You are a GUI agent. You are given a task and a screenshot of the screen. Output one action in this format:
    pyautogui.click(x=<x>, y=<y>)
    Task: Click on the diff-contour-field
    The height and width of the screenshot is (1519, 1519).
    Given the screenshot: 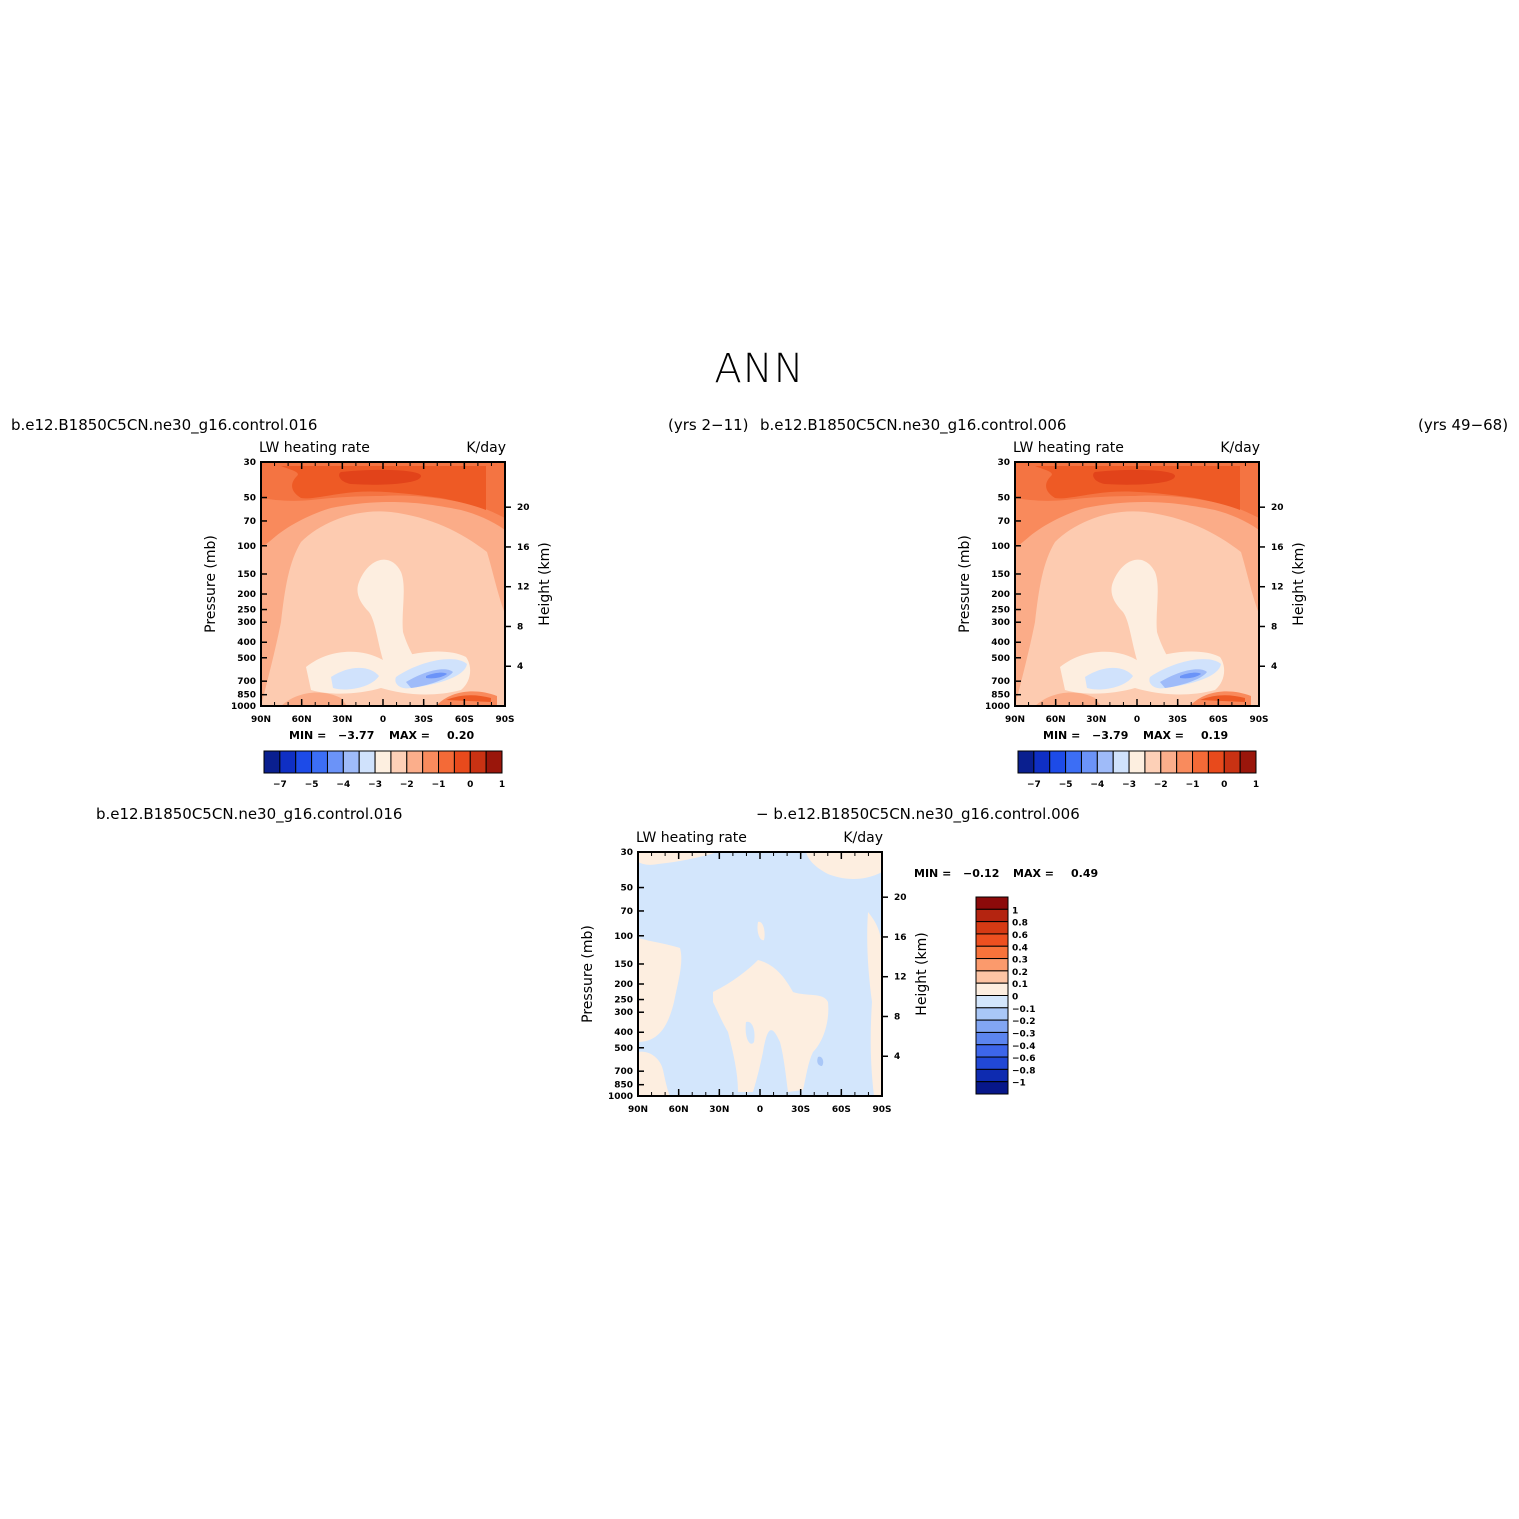 What is the action you would take?
    pyautogui.click(x=760, y=974)
    